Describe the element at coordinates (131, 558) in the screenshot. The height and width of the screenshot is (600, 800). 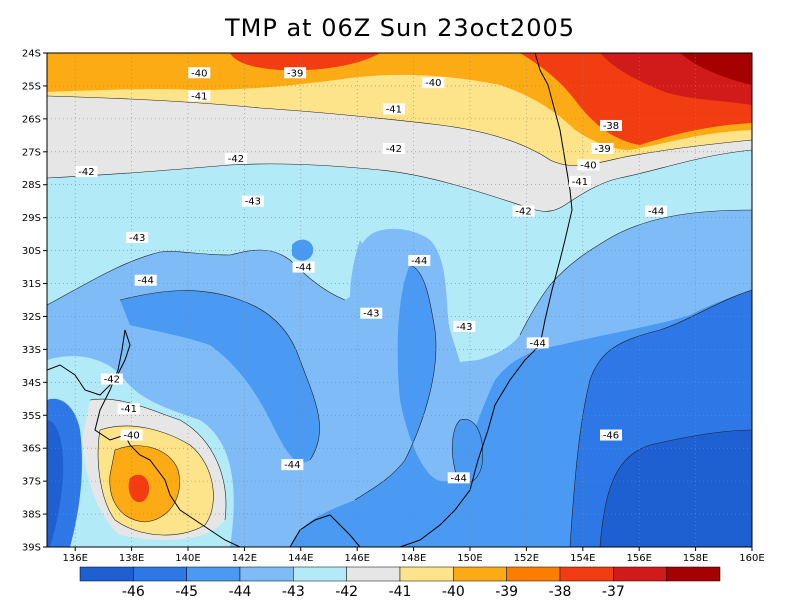
I see `x-tick-label: 138E` at that location.